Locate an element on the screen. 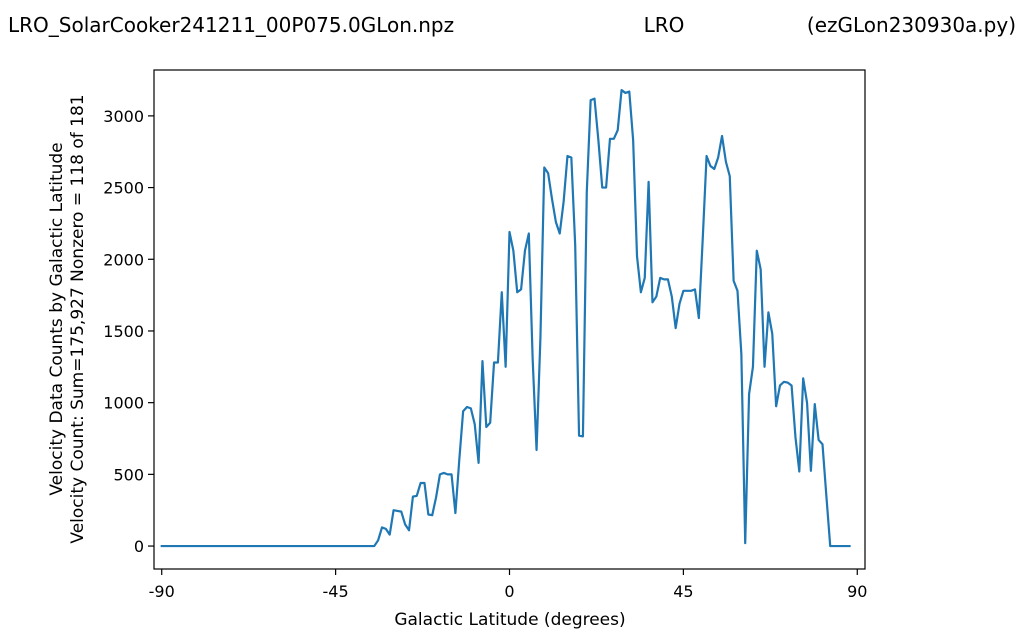 The width and height of the screenshot is (1024, 644). x-axis-ticks: -90 -45 0 45 90 is located at coordinates (508, 585).